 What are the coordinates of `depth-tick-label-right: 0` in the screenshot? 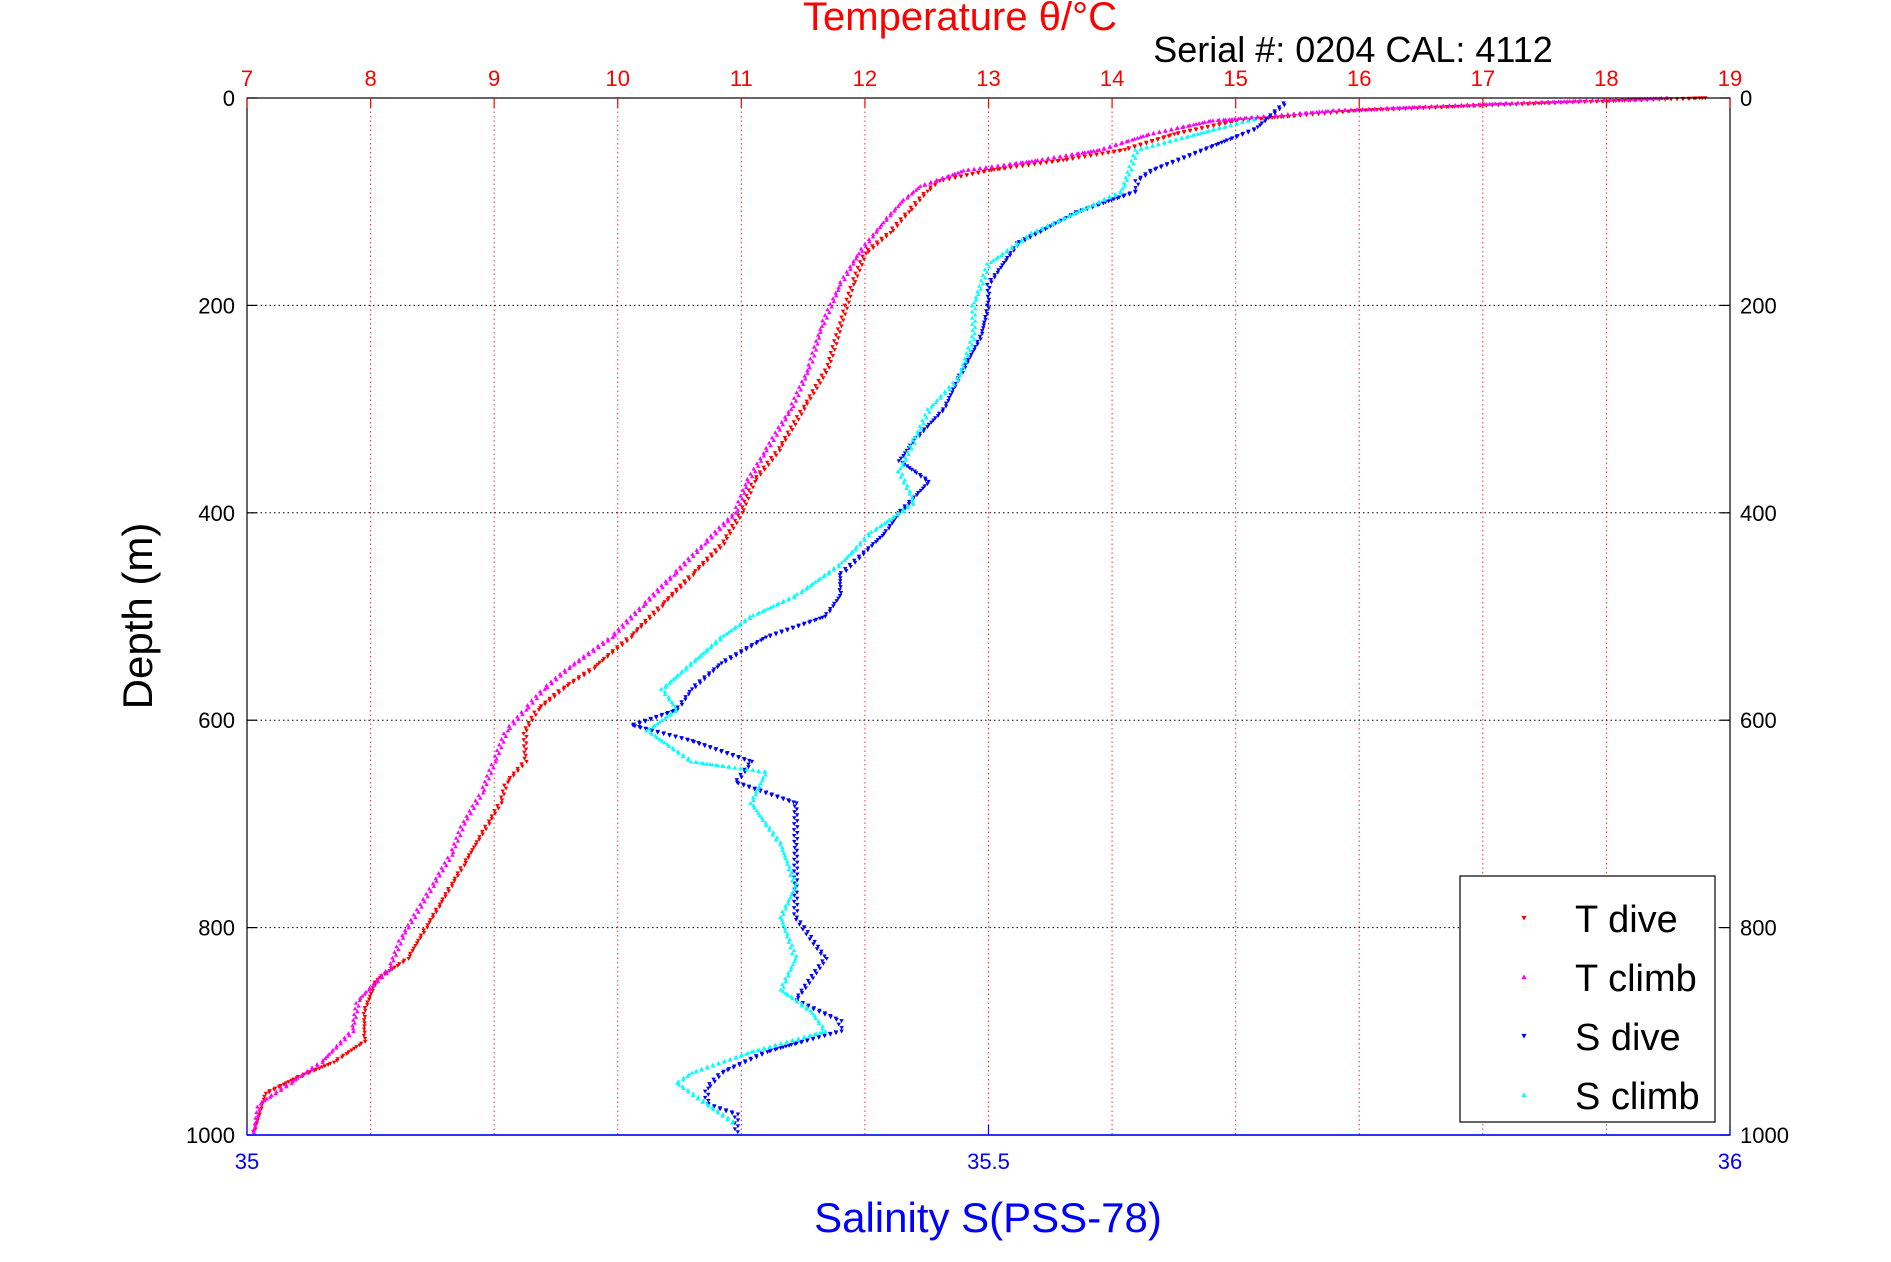 It's located at (1746, 98).